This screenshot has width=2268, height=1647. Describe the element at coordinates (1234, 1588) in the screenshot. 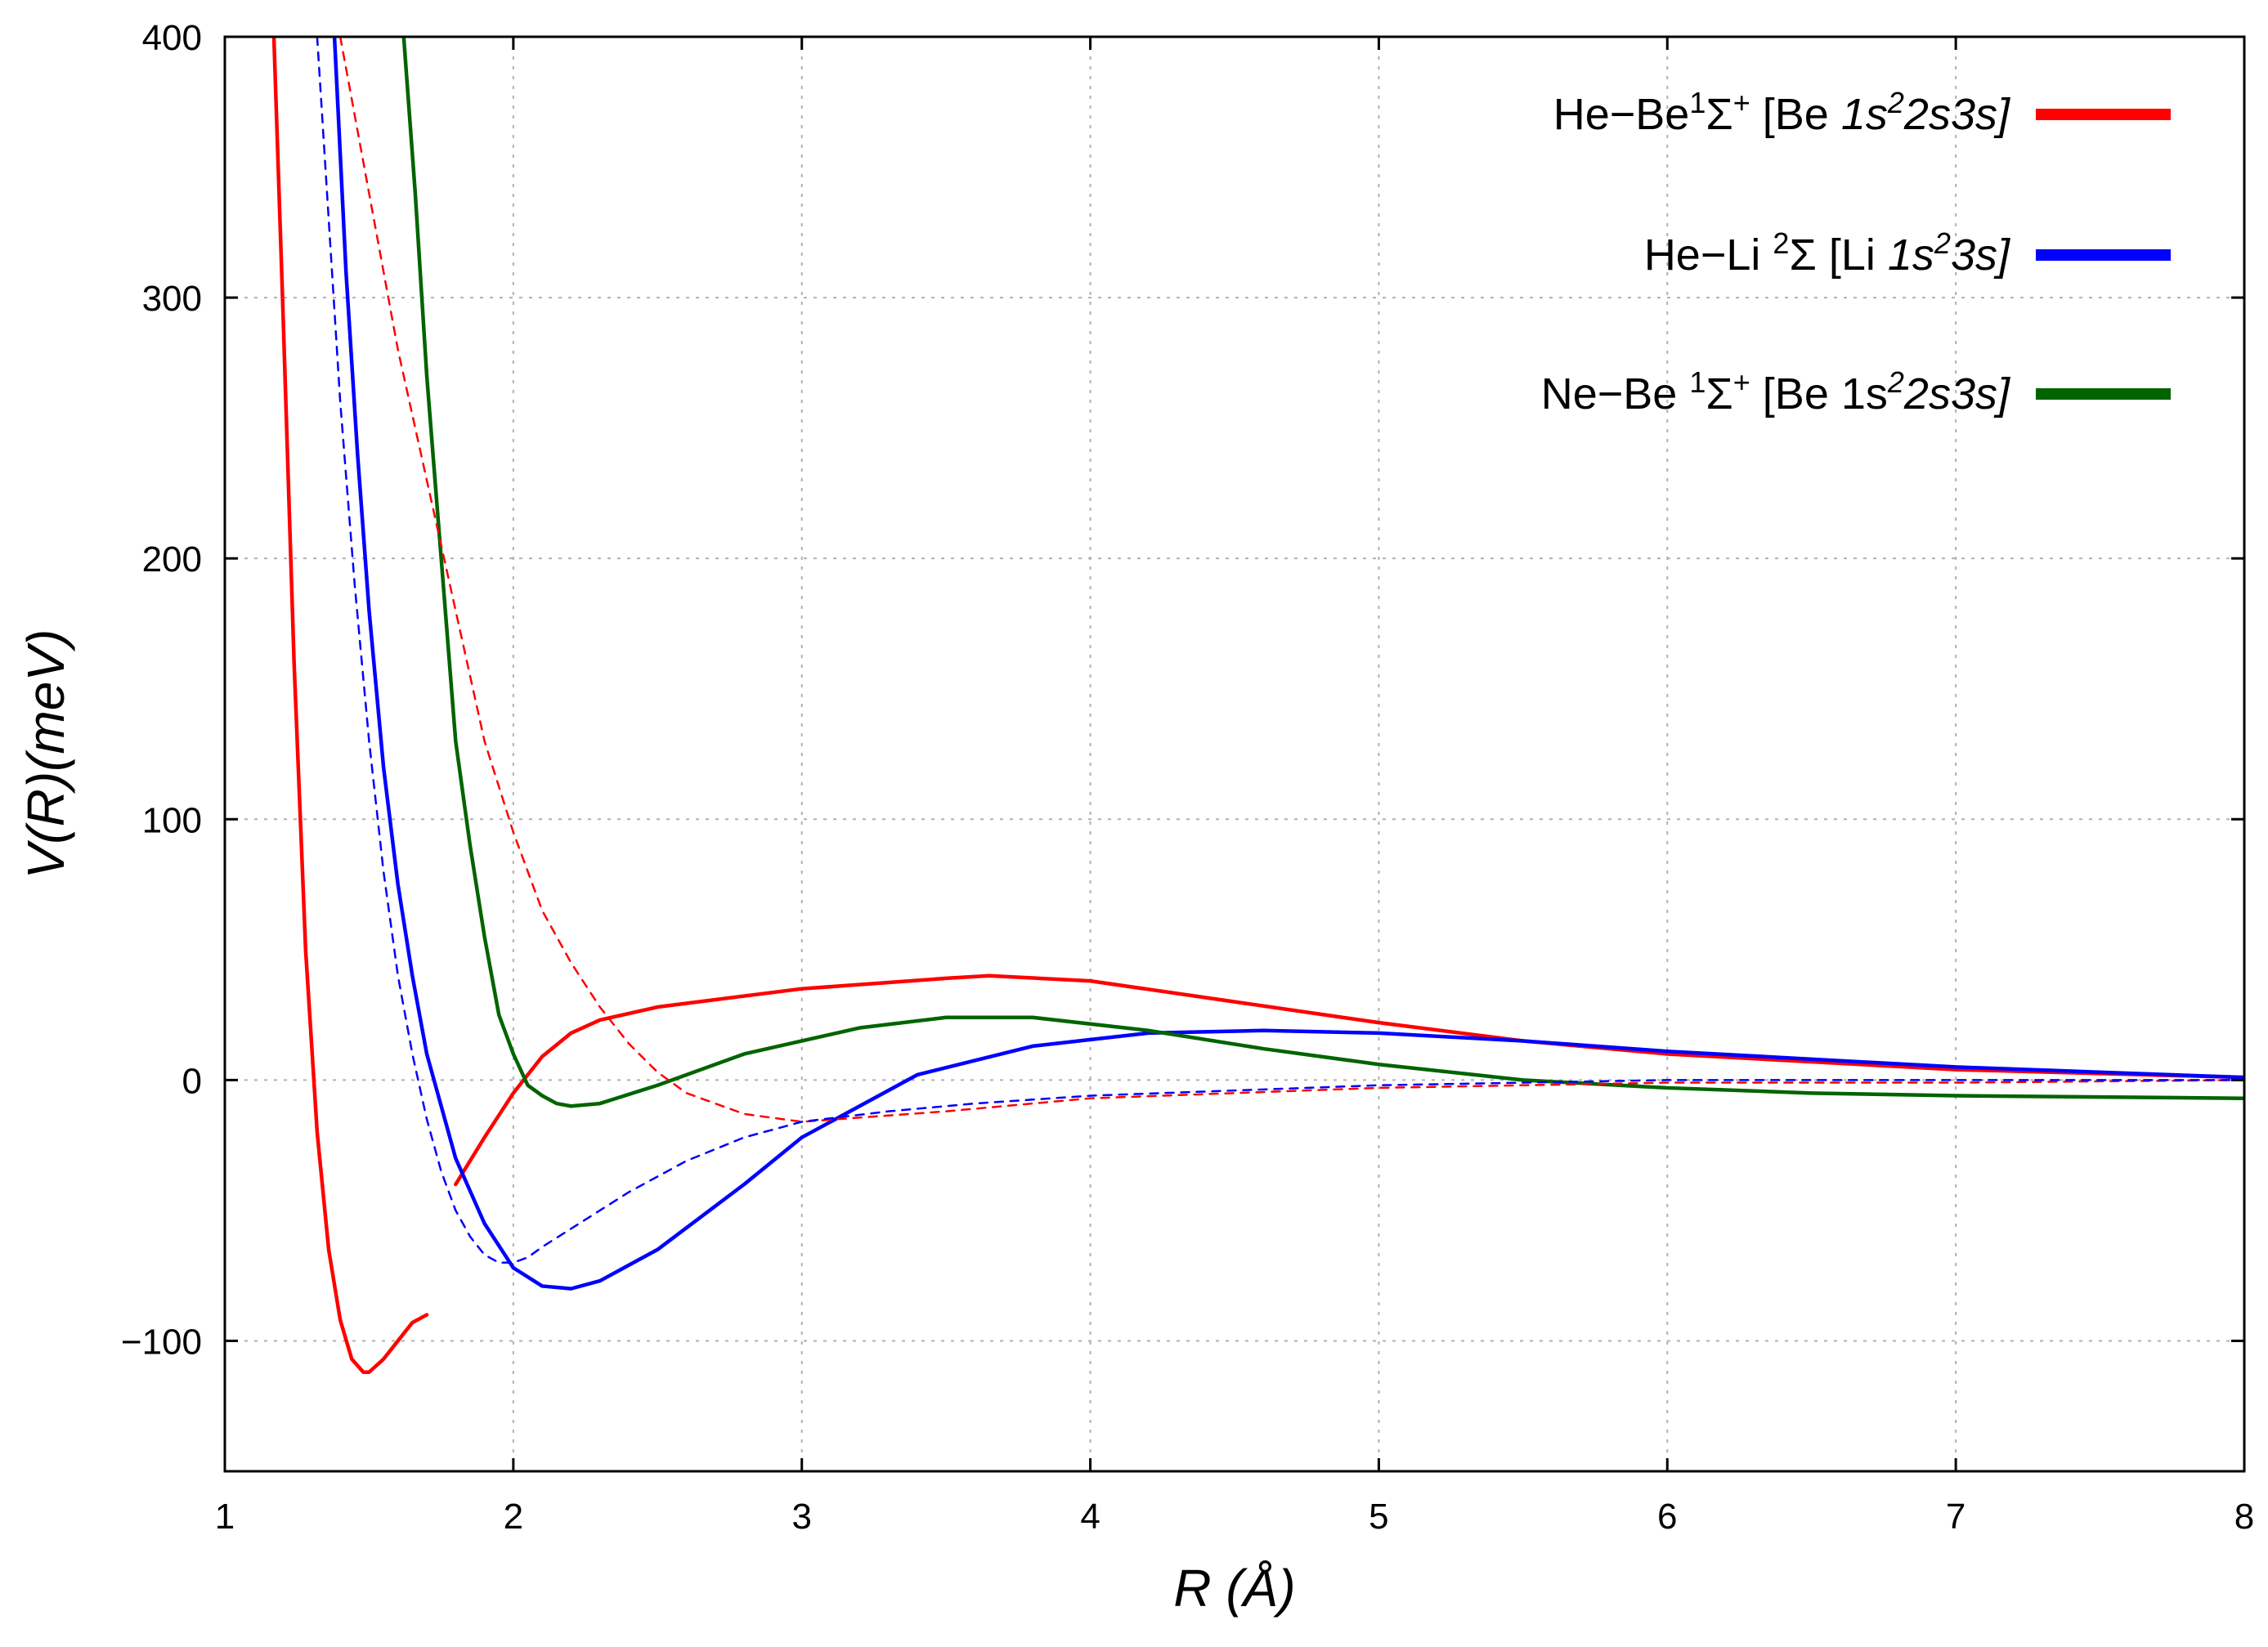

I see `x-axis-title: R (Å)` at that location.